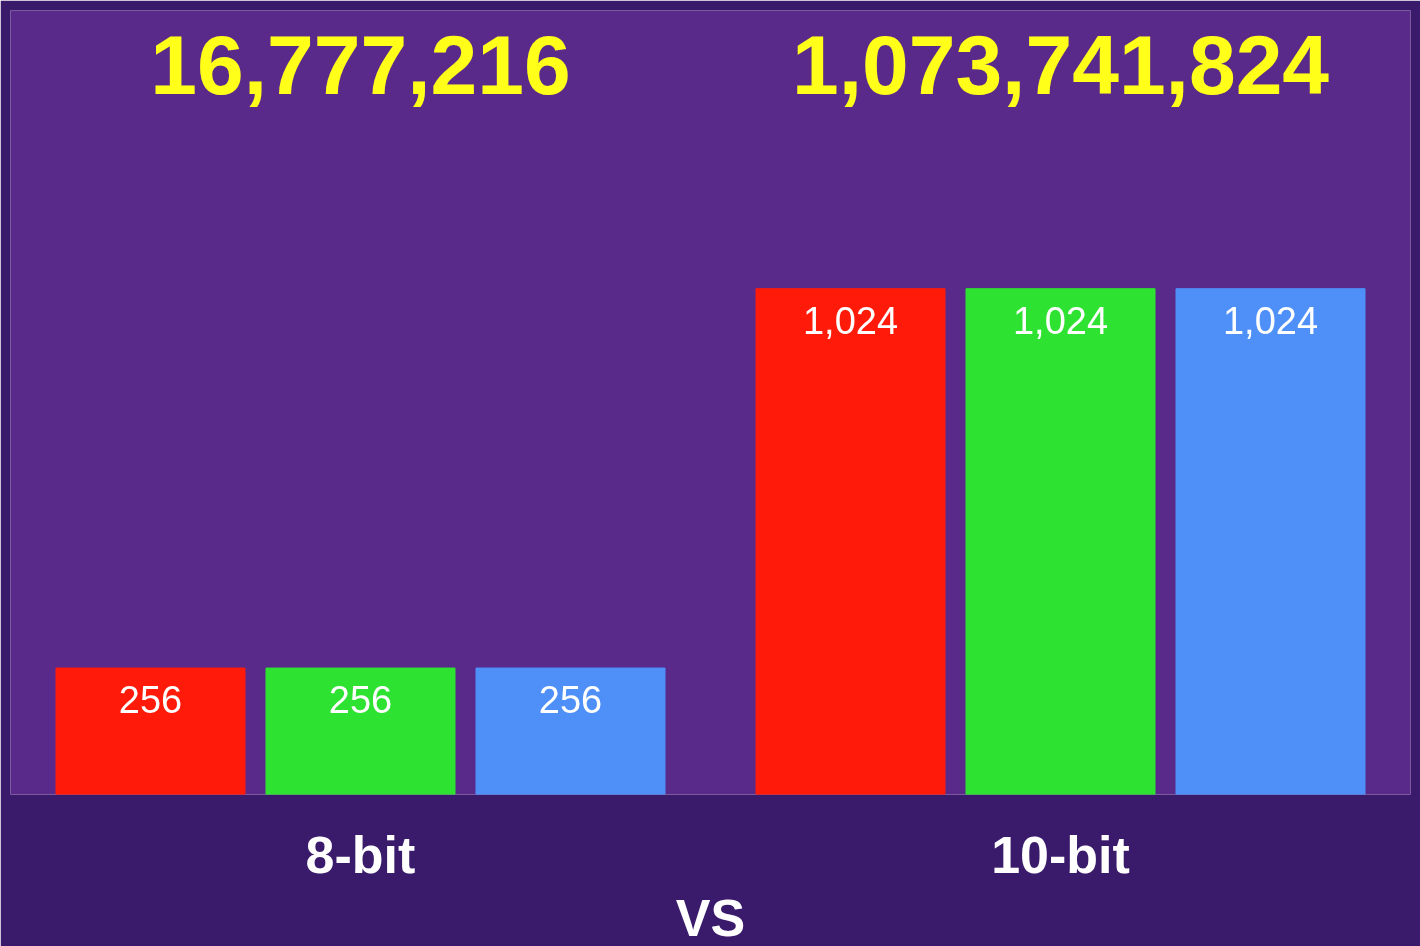  I want to click on text: 1,073,741,824, so click(1060, 64).